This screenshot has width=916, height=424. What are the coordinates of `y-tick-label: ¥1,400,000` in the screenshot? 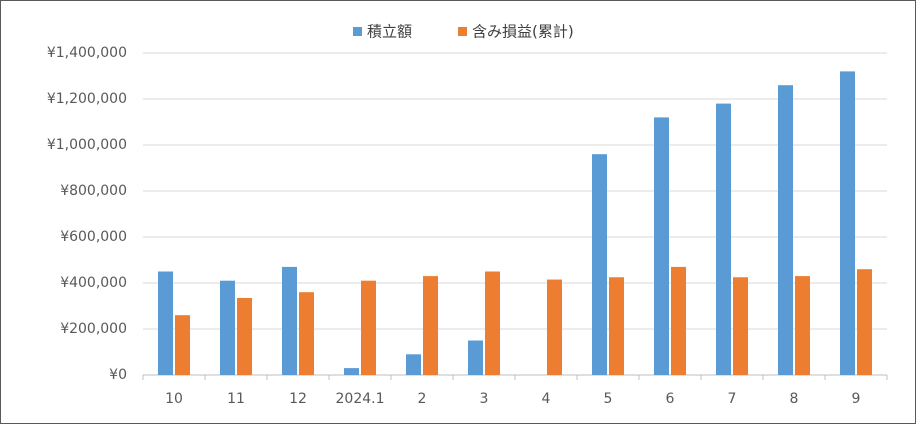 It's located at (87, 53).